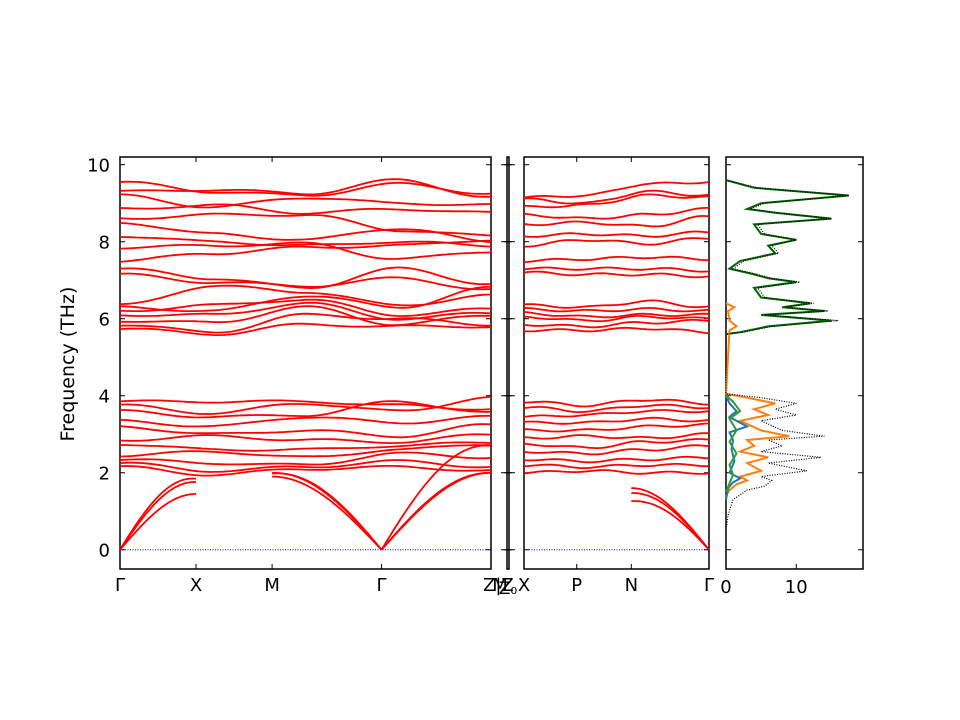 The image size is (960, 720). I want to click on ytick-label: 8, so click(104, 243).